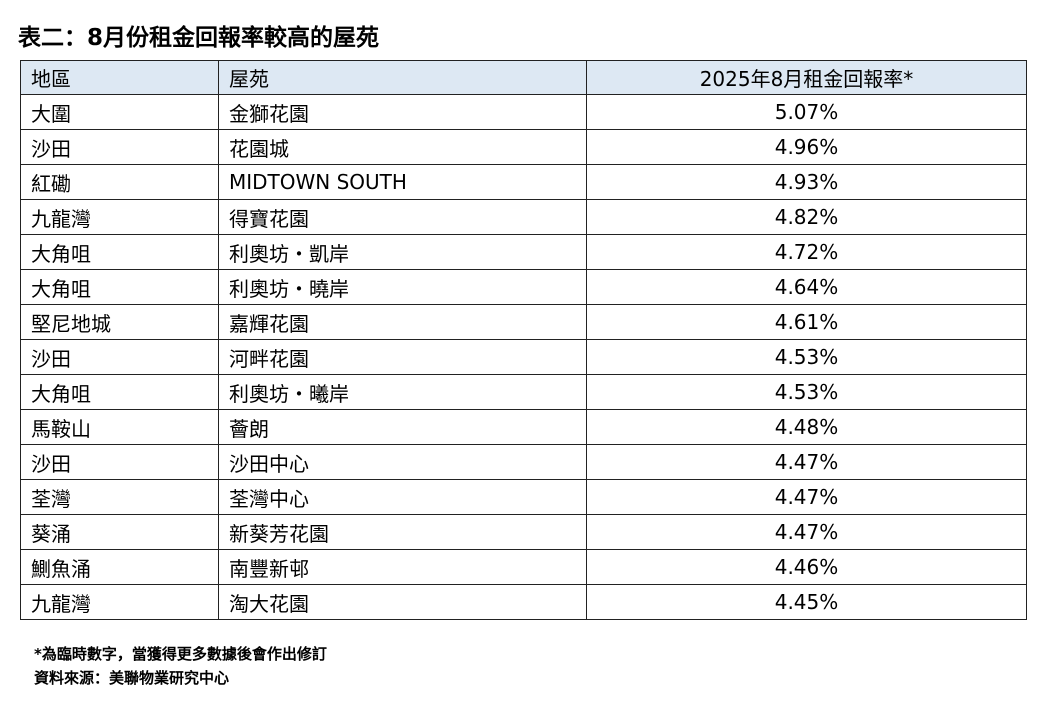 The height and width of the screenshot is (701, 1064). What do you see at coordinates (806, 77) in the screenshot?
I see `header-cell: 2025年8月租金回報率*` at bounding box center [806, 77].